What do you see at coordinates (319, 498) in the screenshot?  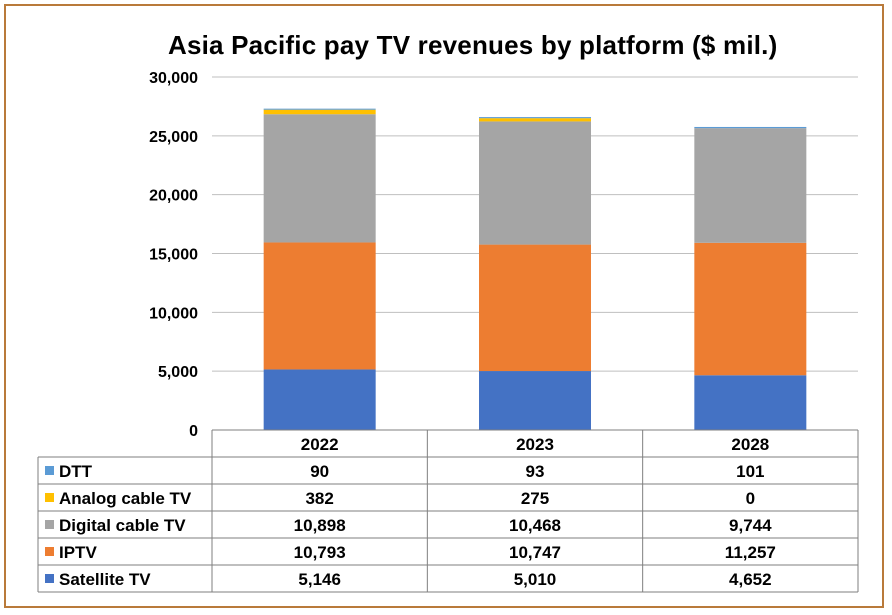 I see `data-label: 382` at bounding box center [319, 498].